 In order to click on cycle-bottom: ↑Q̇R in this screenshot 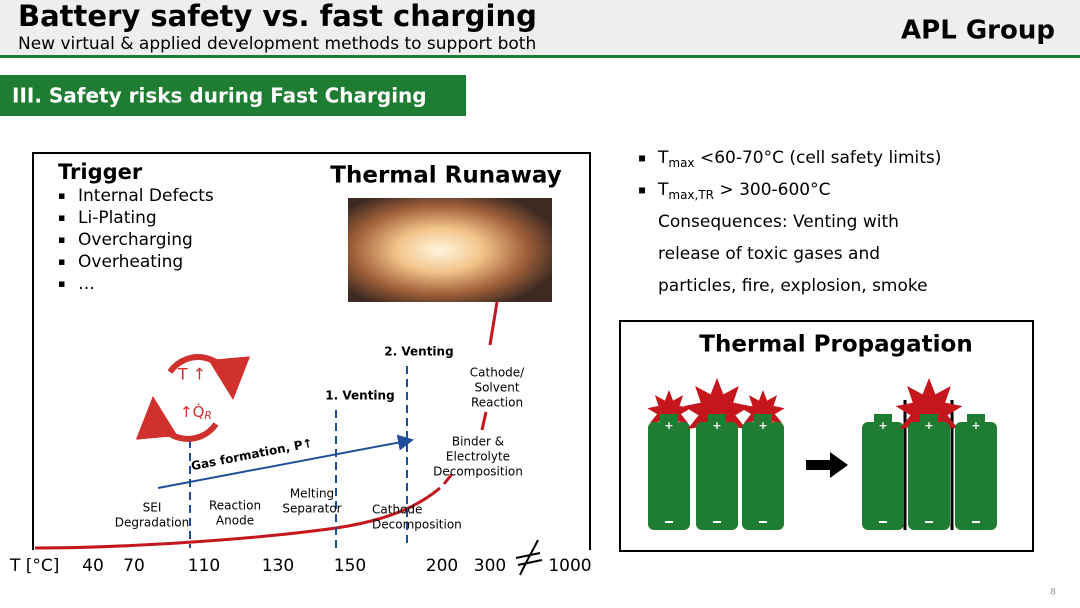, I will do `click(196, 412)`.